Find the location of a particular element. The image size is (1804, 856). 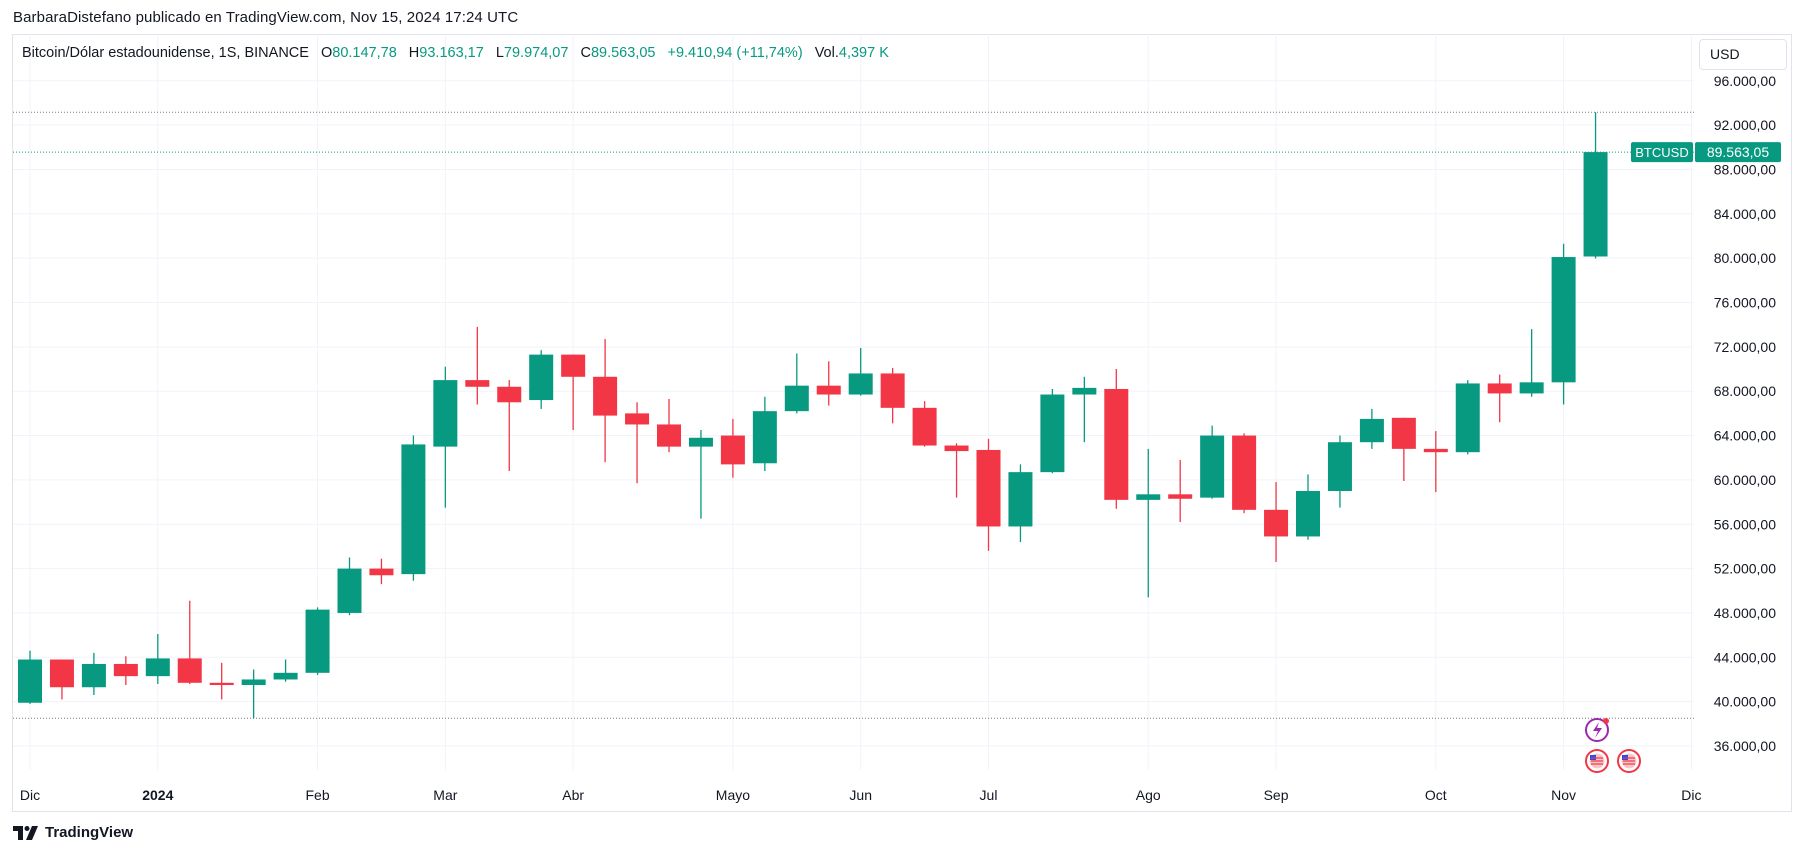

y-tick-label: 36.000,00 is located at coordinates (1745, 746).